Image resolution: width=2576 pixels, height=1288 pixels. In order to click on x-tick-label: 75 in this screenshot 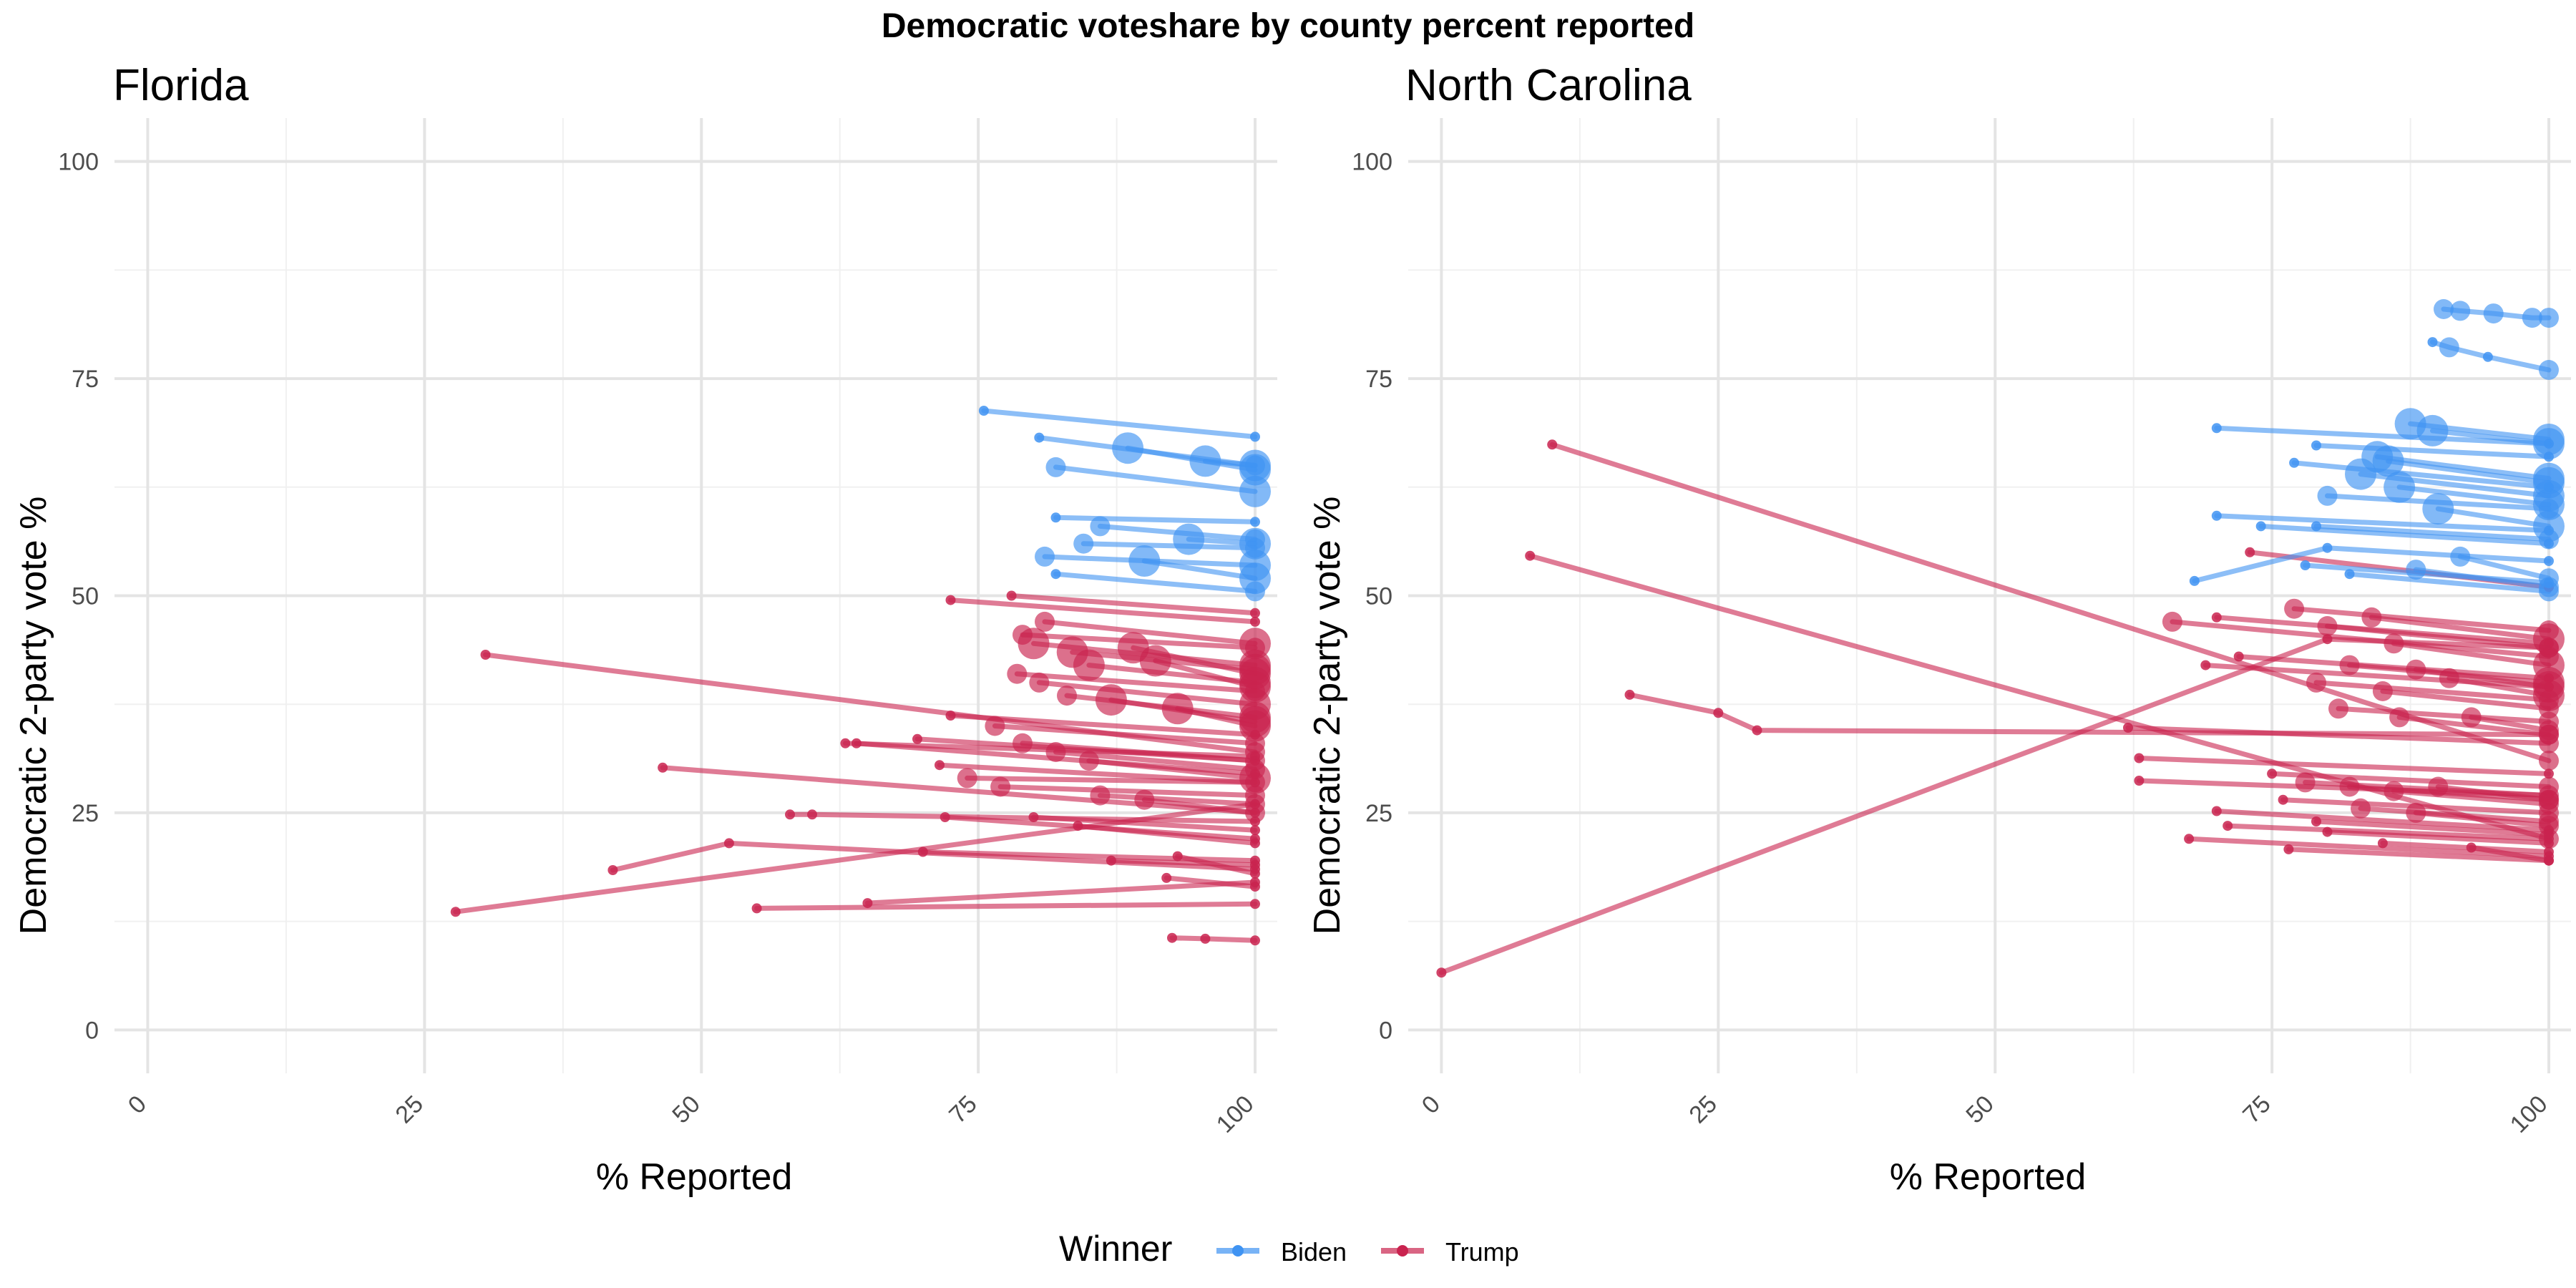, I will do `click(2257, 1110)`.